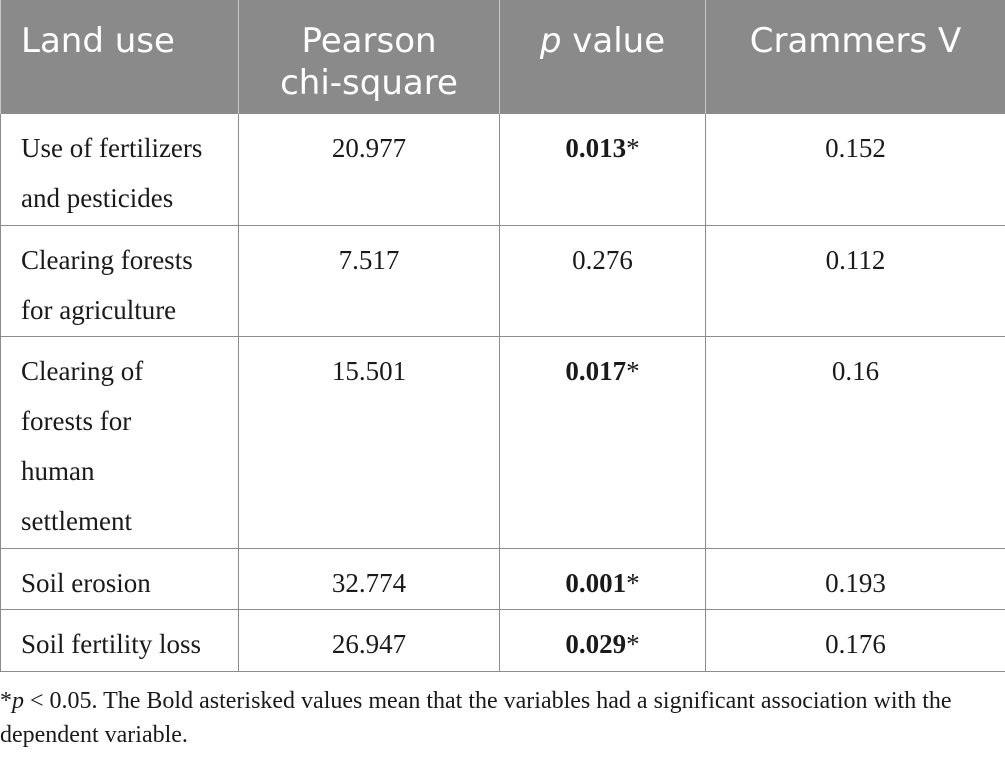 The image size is (1005, 762). Describe the element at coordinates (18, 701) in the screenshot. I see `footnote-p: p` at that location.